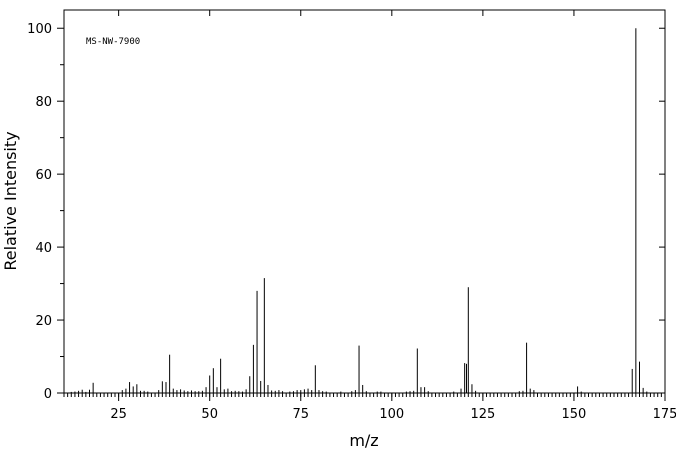 The image size is (676, 455). I want to click on x-tick-label: 100, so click(391, 414).